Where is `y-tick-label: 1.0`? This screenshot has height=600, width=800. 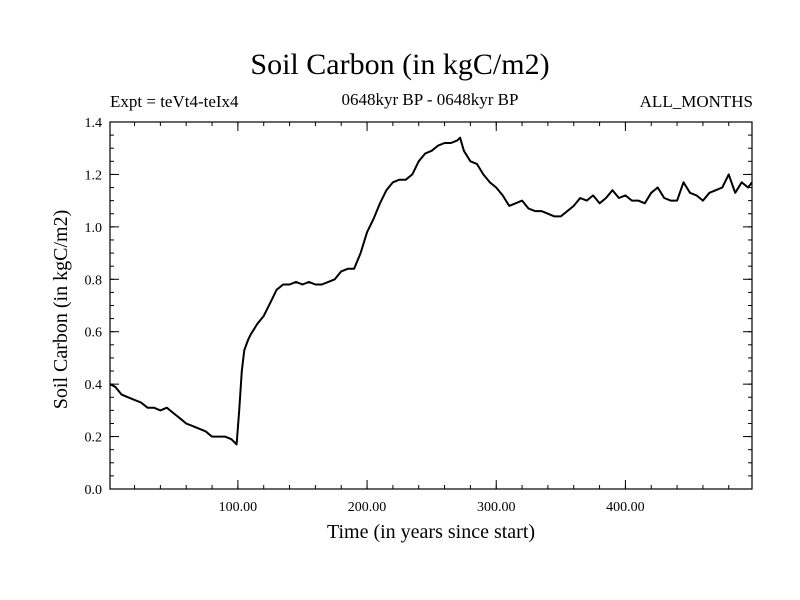
y-tick-label: 1.0 is located at coordinates (94, 228).